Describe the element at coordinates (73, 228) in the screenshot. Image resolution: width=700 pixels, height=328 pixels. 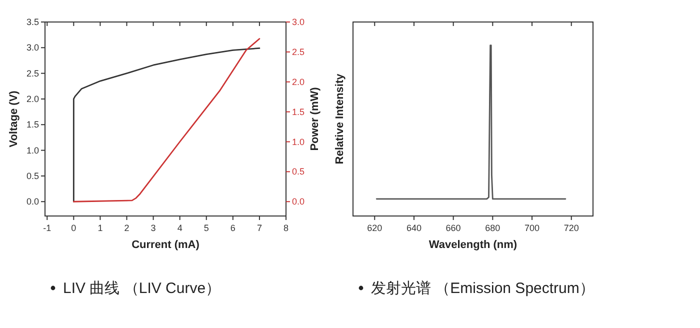
I see `x-tick-label: 0` at that location.